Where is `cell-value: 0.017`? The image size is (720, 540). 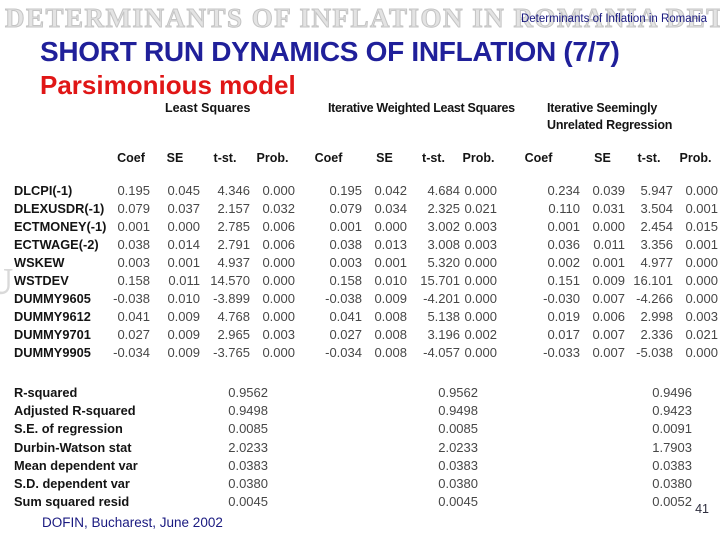 cell-value: 0.017 is located at coordinates (563, 334).